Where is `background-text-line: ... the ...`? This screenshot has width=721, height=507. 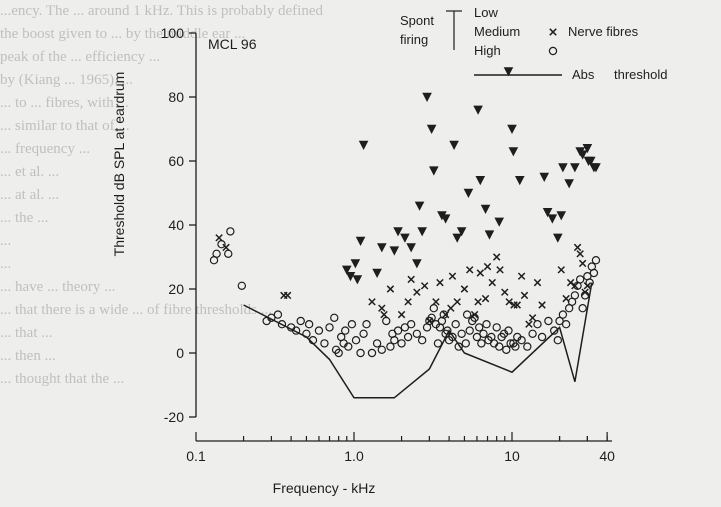
background-text-line: ... the ... is located at coordinates (24, 218).